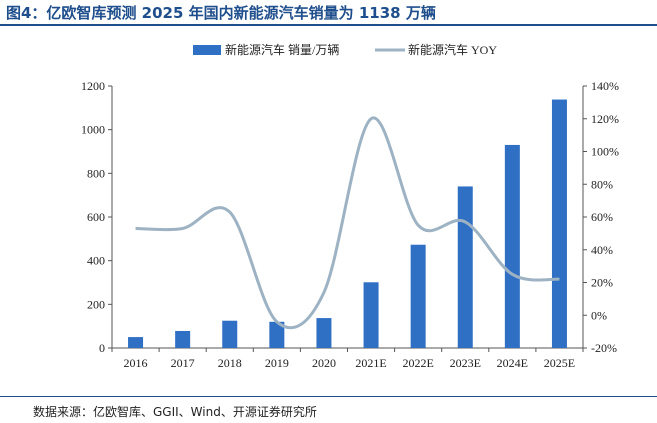 The image size is (657, 423). Describe the element at coordinates (175, 412) in the screenshot. I see `source-note: 数据来源：亿欧智库、GGII、Wind、开源证券研究所` at that location.